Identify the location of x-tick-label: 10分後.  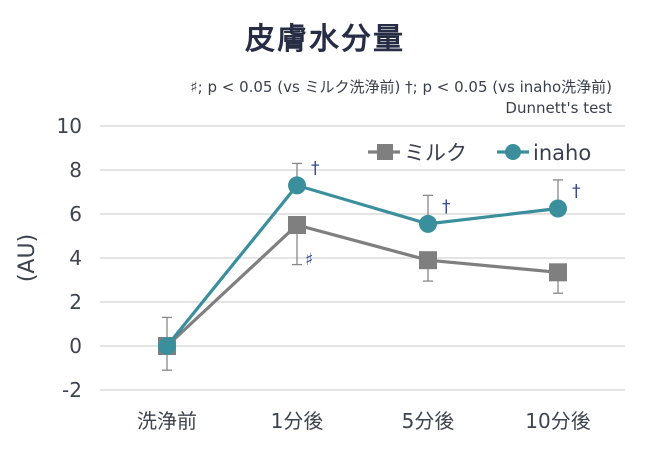
(557, 421).